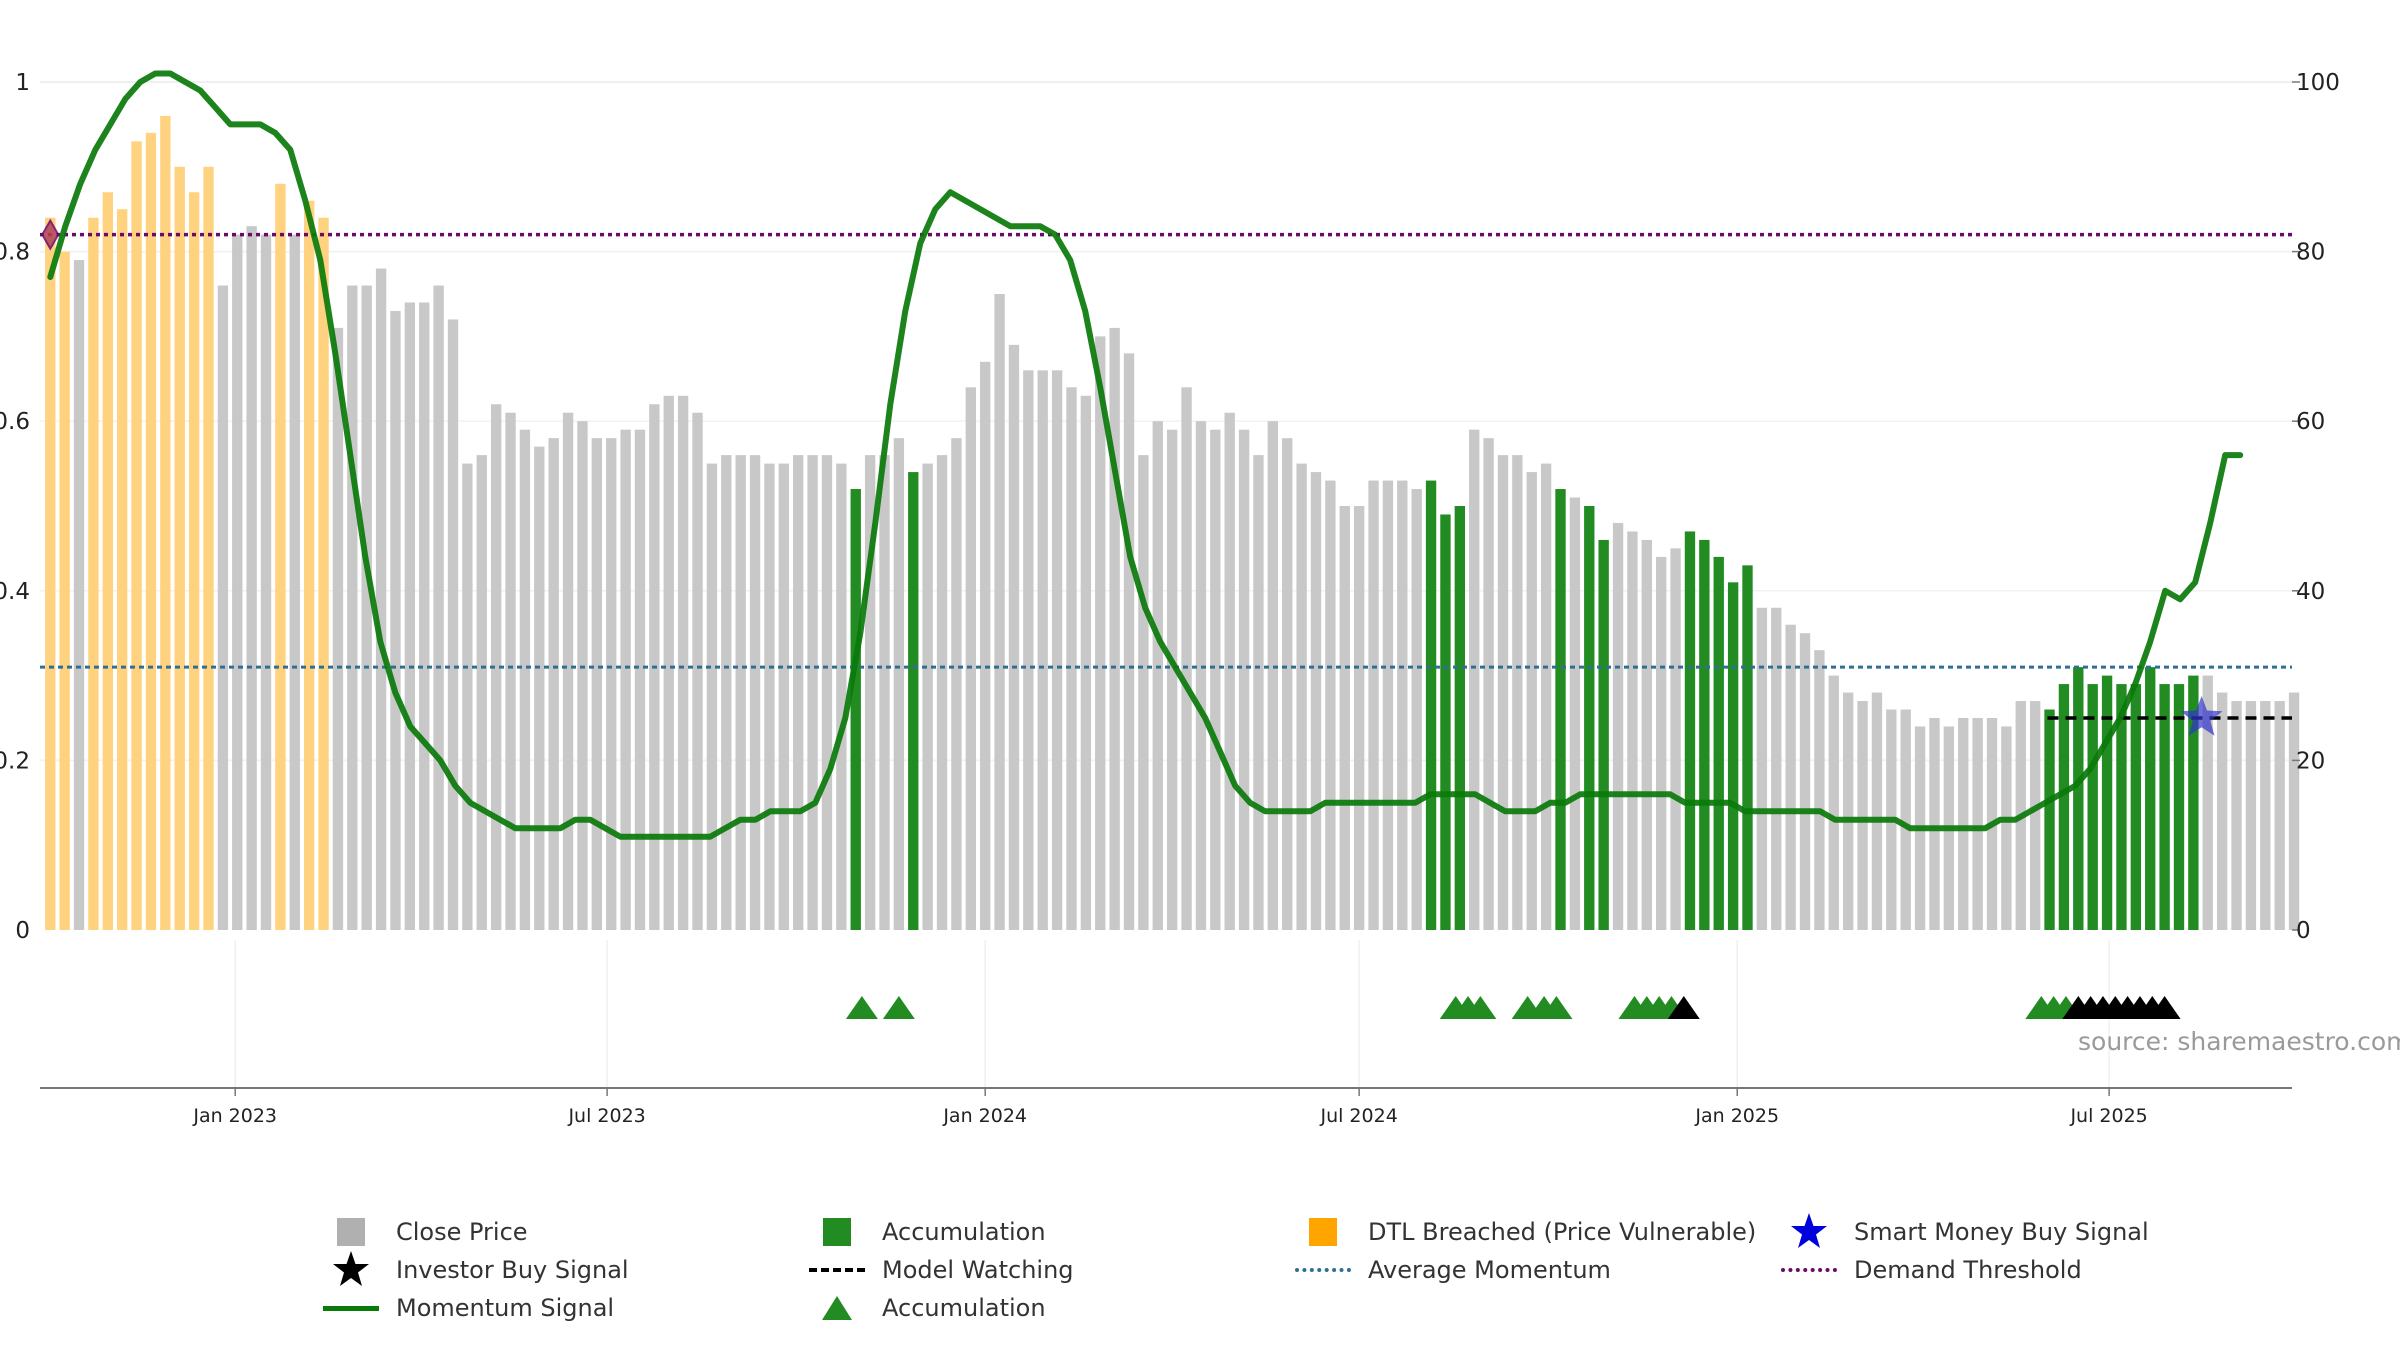  I want to click on triangle-icon, so click(837, 1308).